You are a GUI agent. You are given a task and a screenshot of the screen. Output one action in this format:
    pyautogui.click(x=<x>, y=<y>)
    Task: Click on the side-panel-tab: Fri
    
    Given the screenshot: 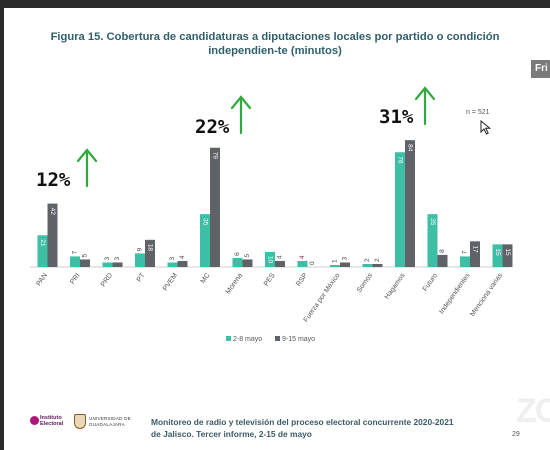 What is the action you would take?
    pyautogui.click(x=540, y=69)
    